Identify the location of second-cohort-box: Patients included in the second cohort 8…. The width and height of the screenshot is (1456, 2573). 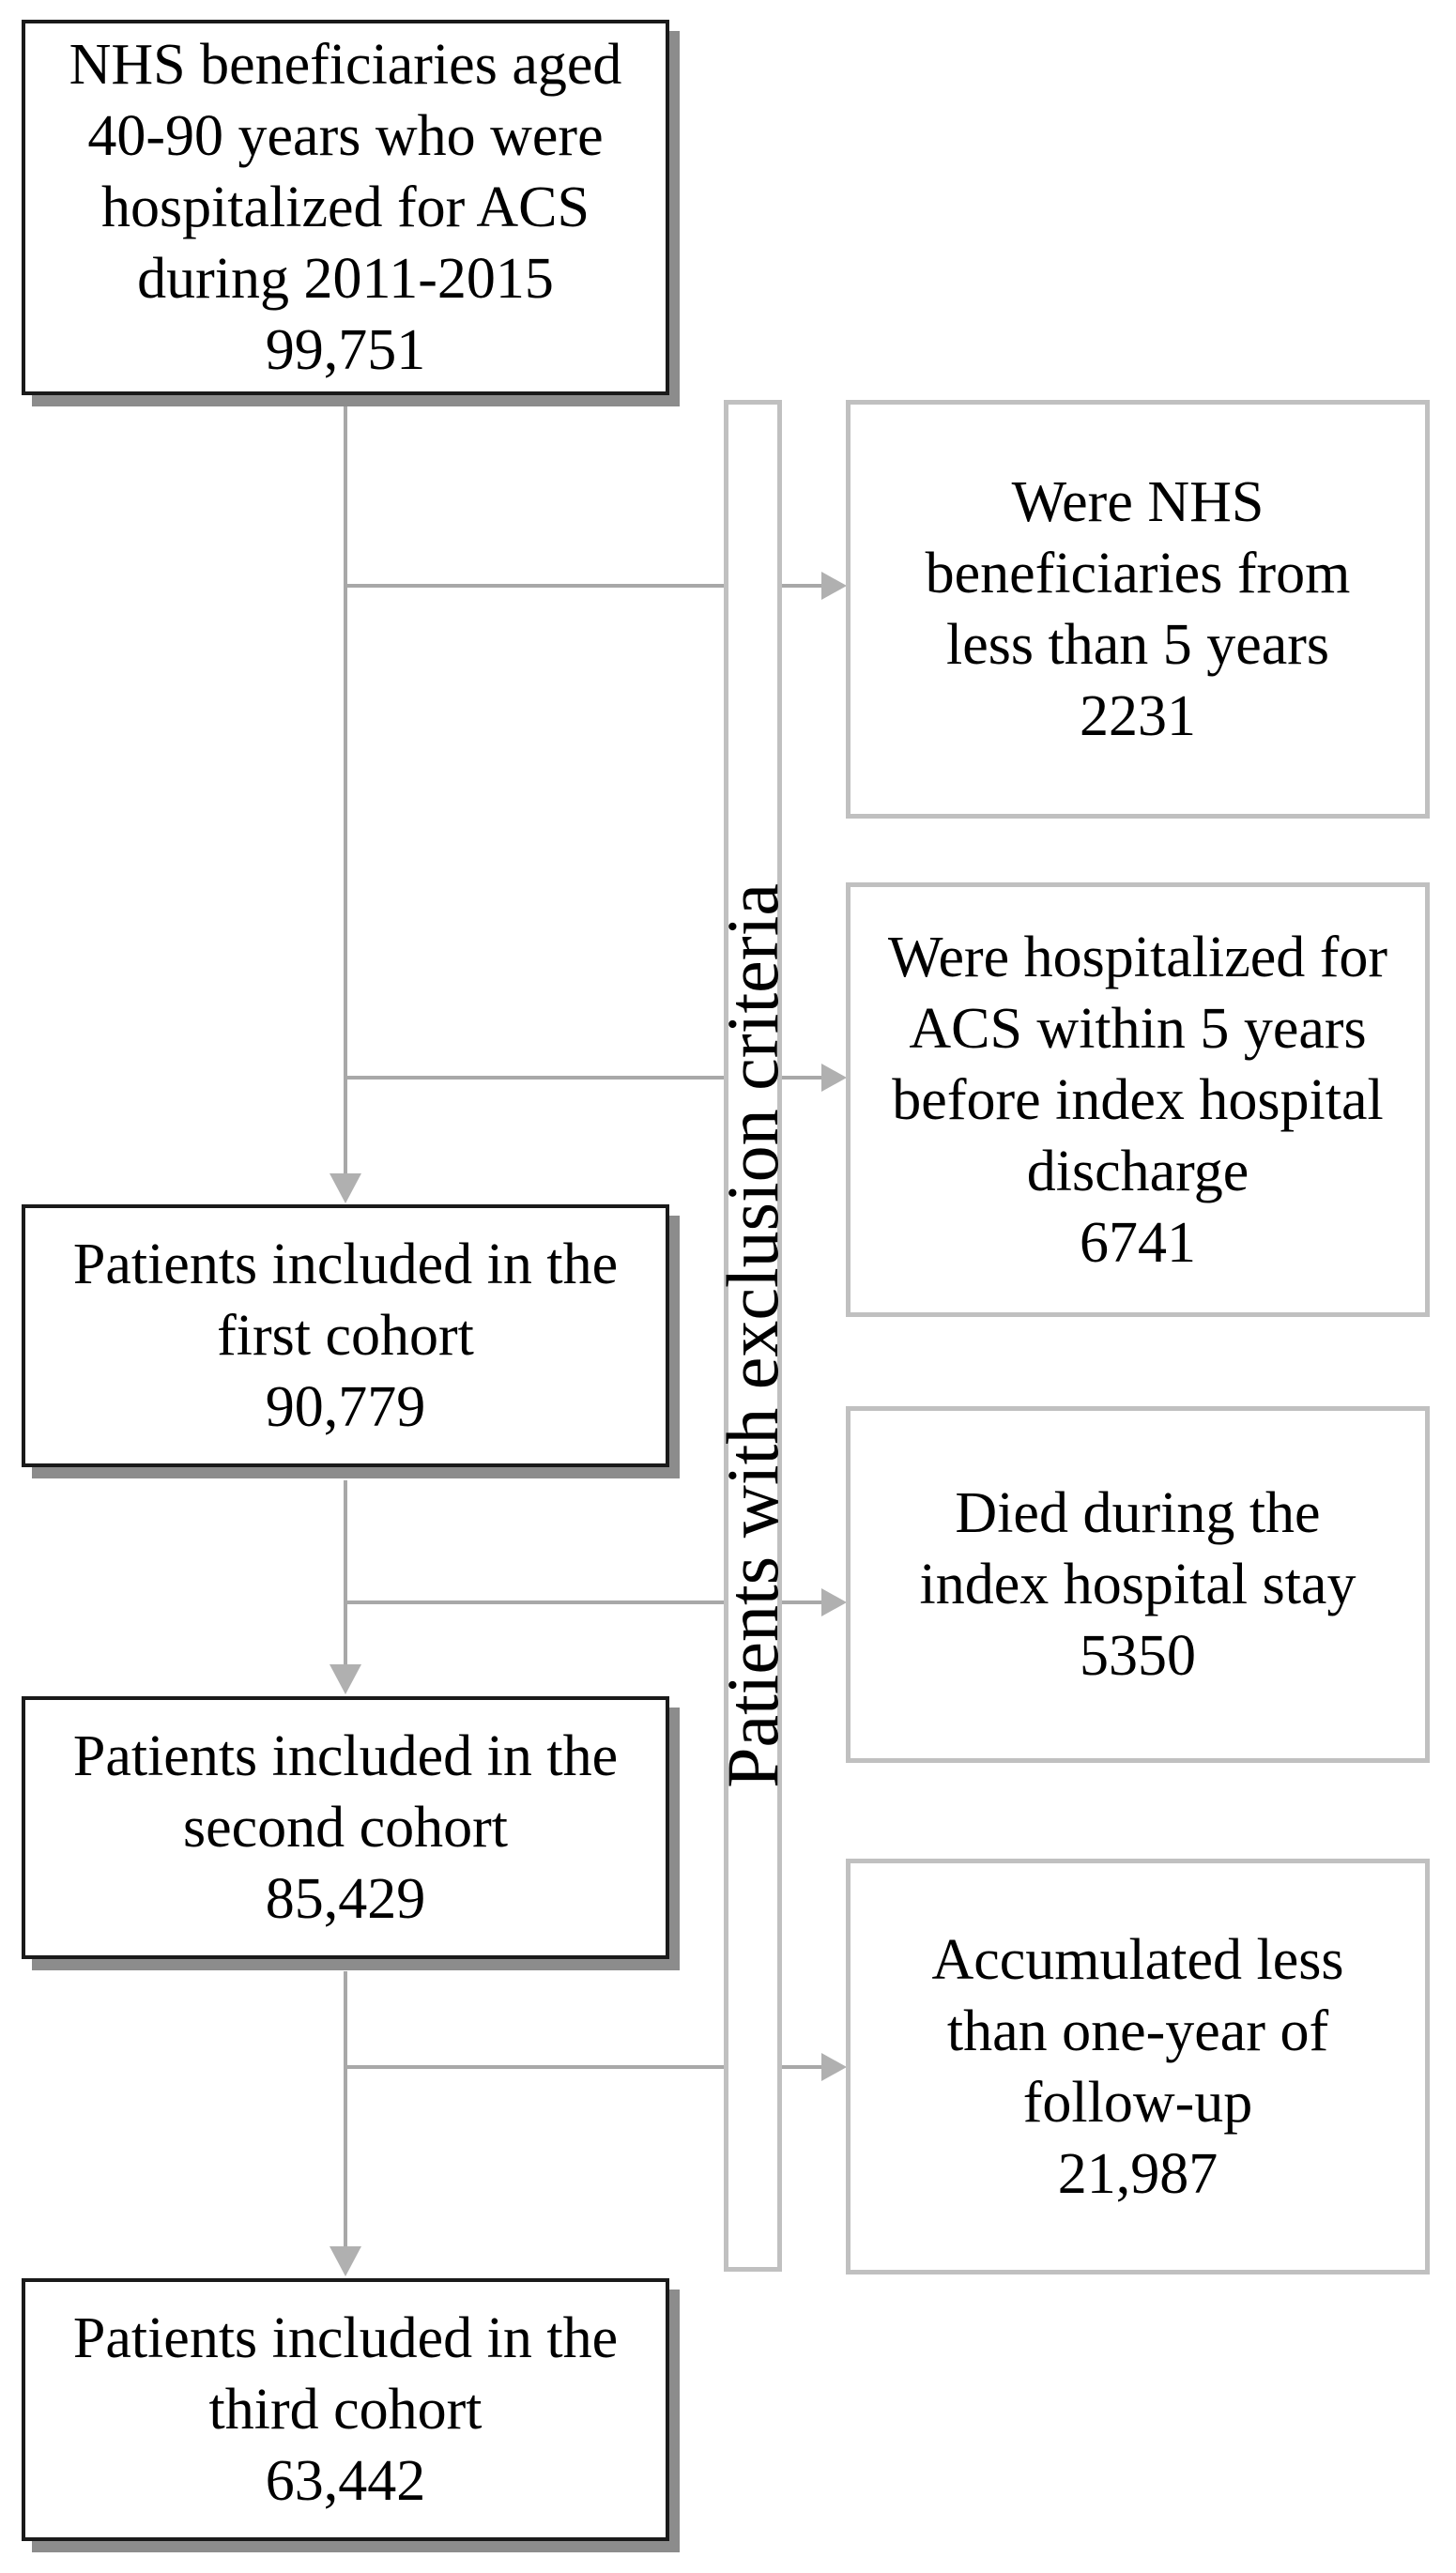
(345, 1827).